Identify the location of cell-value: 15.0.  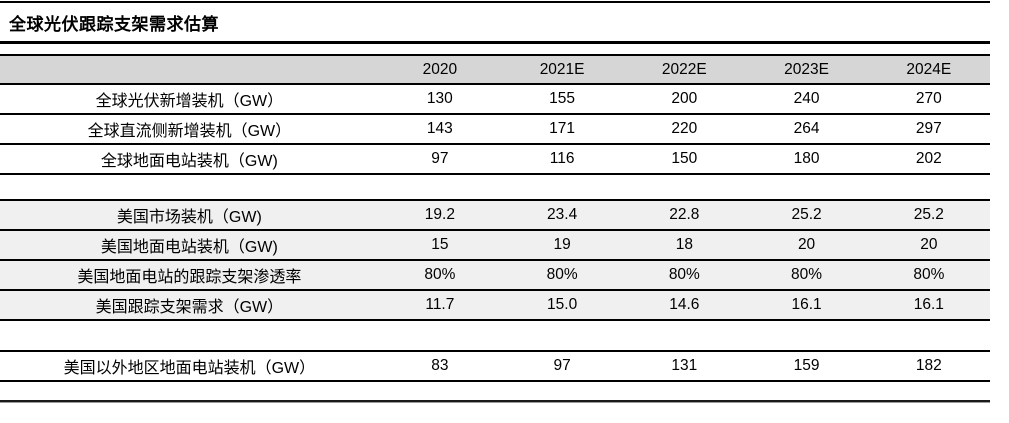
(562, 304).